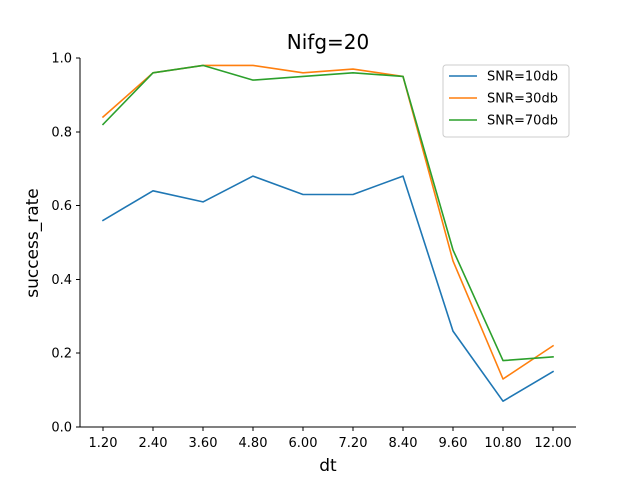 Image resolution: width=640 pixels, height=480 pixels. I want to click on x-tick-label: 1.20, so click(103, 443).